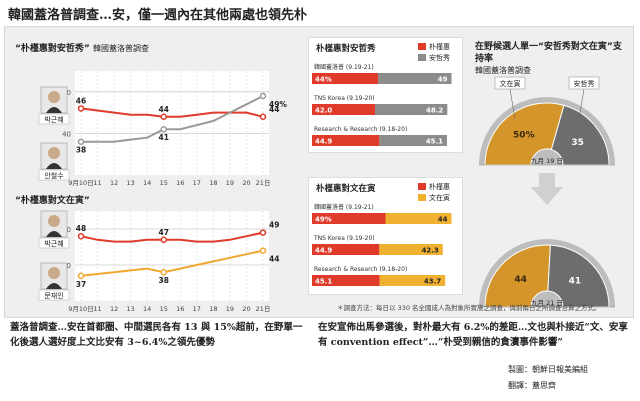  What do you see at coordinates (524, 135) in the screenshot?
I see `pie-slice-label: 50%` at bounding box center [524, 135].